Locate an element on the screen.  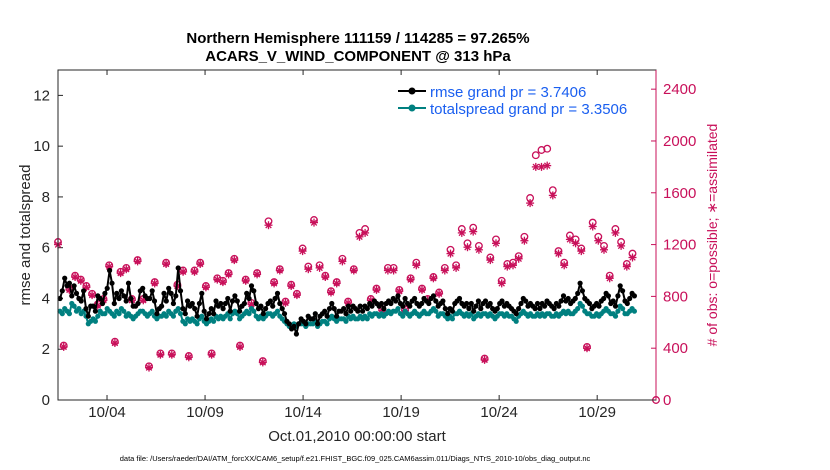
rmse-series is located at coordinates (347, 301).